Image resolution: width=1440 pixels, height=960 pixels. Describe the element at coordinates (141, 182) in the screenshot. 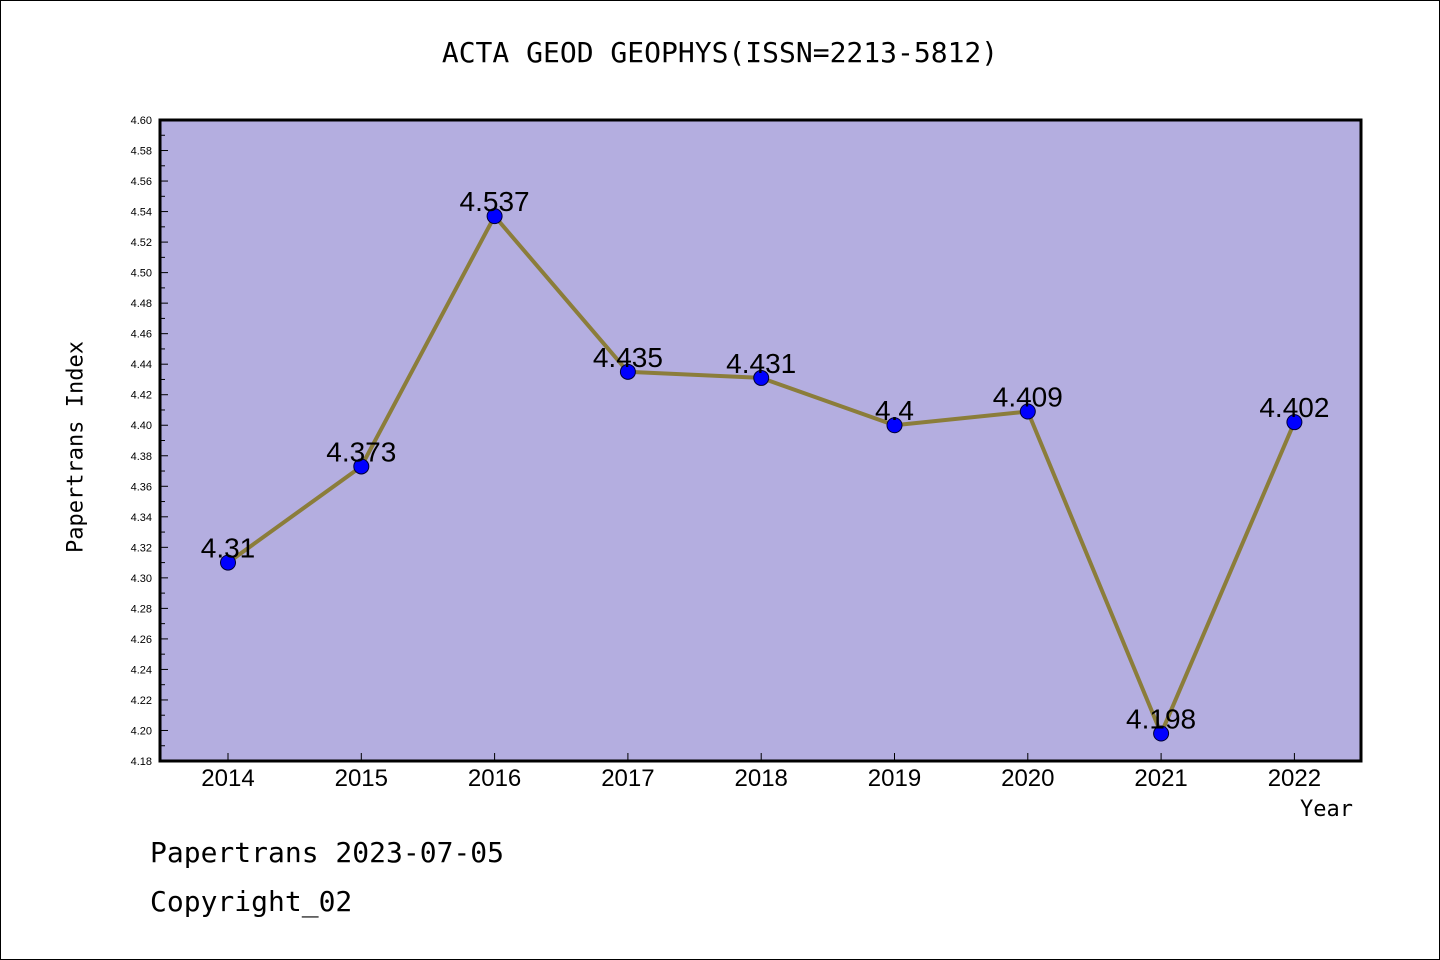

I see `y-tick-label: 4.56` at that location.